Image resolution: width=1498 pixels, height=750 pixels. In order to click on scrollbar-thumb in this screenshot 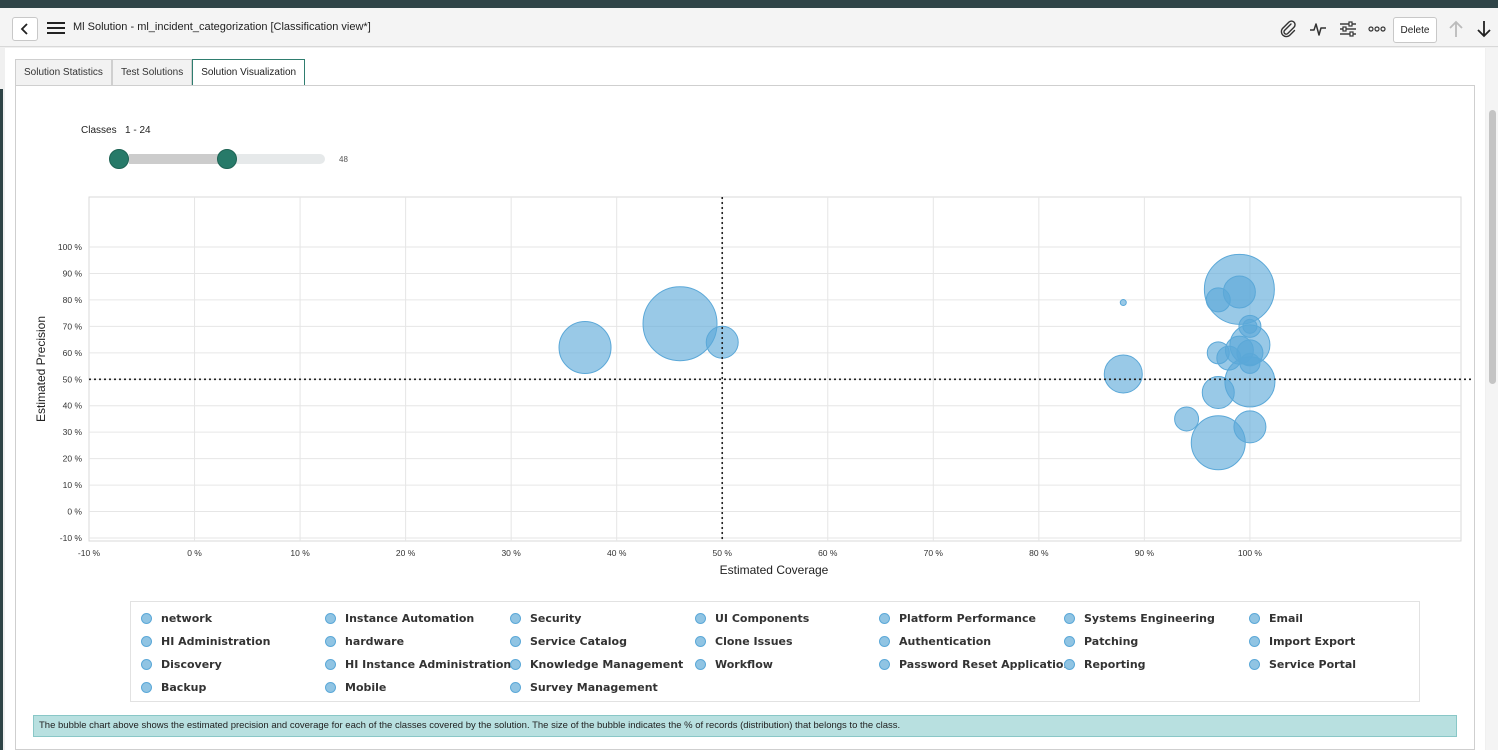, I will do `click(1492, 247)`.